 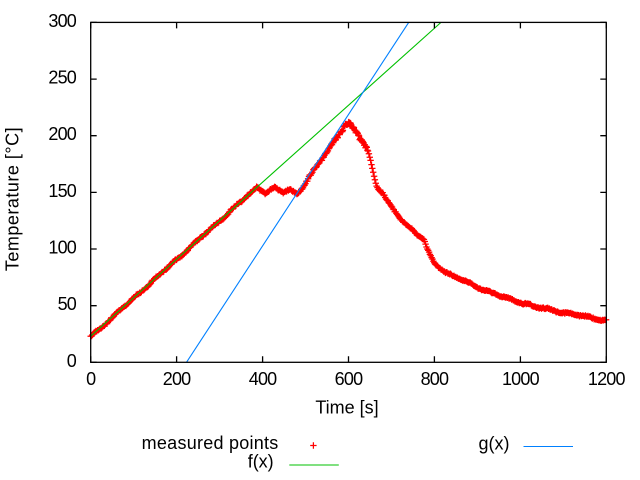 What do you see at coordinates (435, 379) in the screenshot?
I see `svg-text: 800` at bounding box center [435, 379].